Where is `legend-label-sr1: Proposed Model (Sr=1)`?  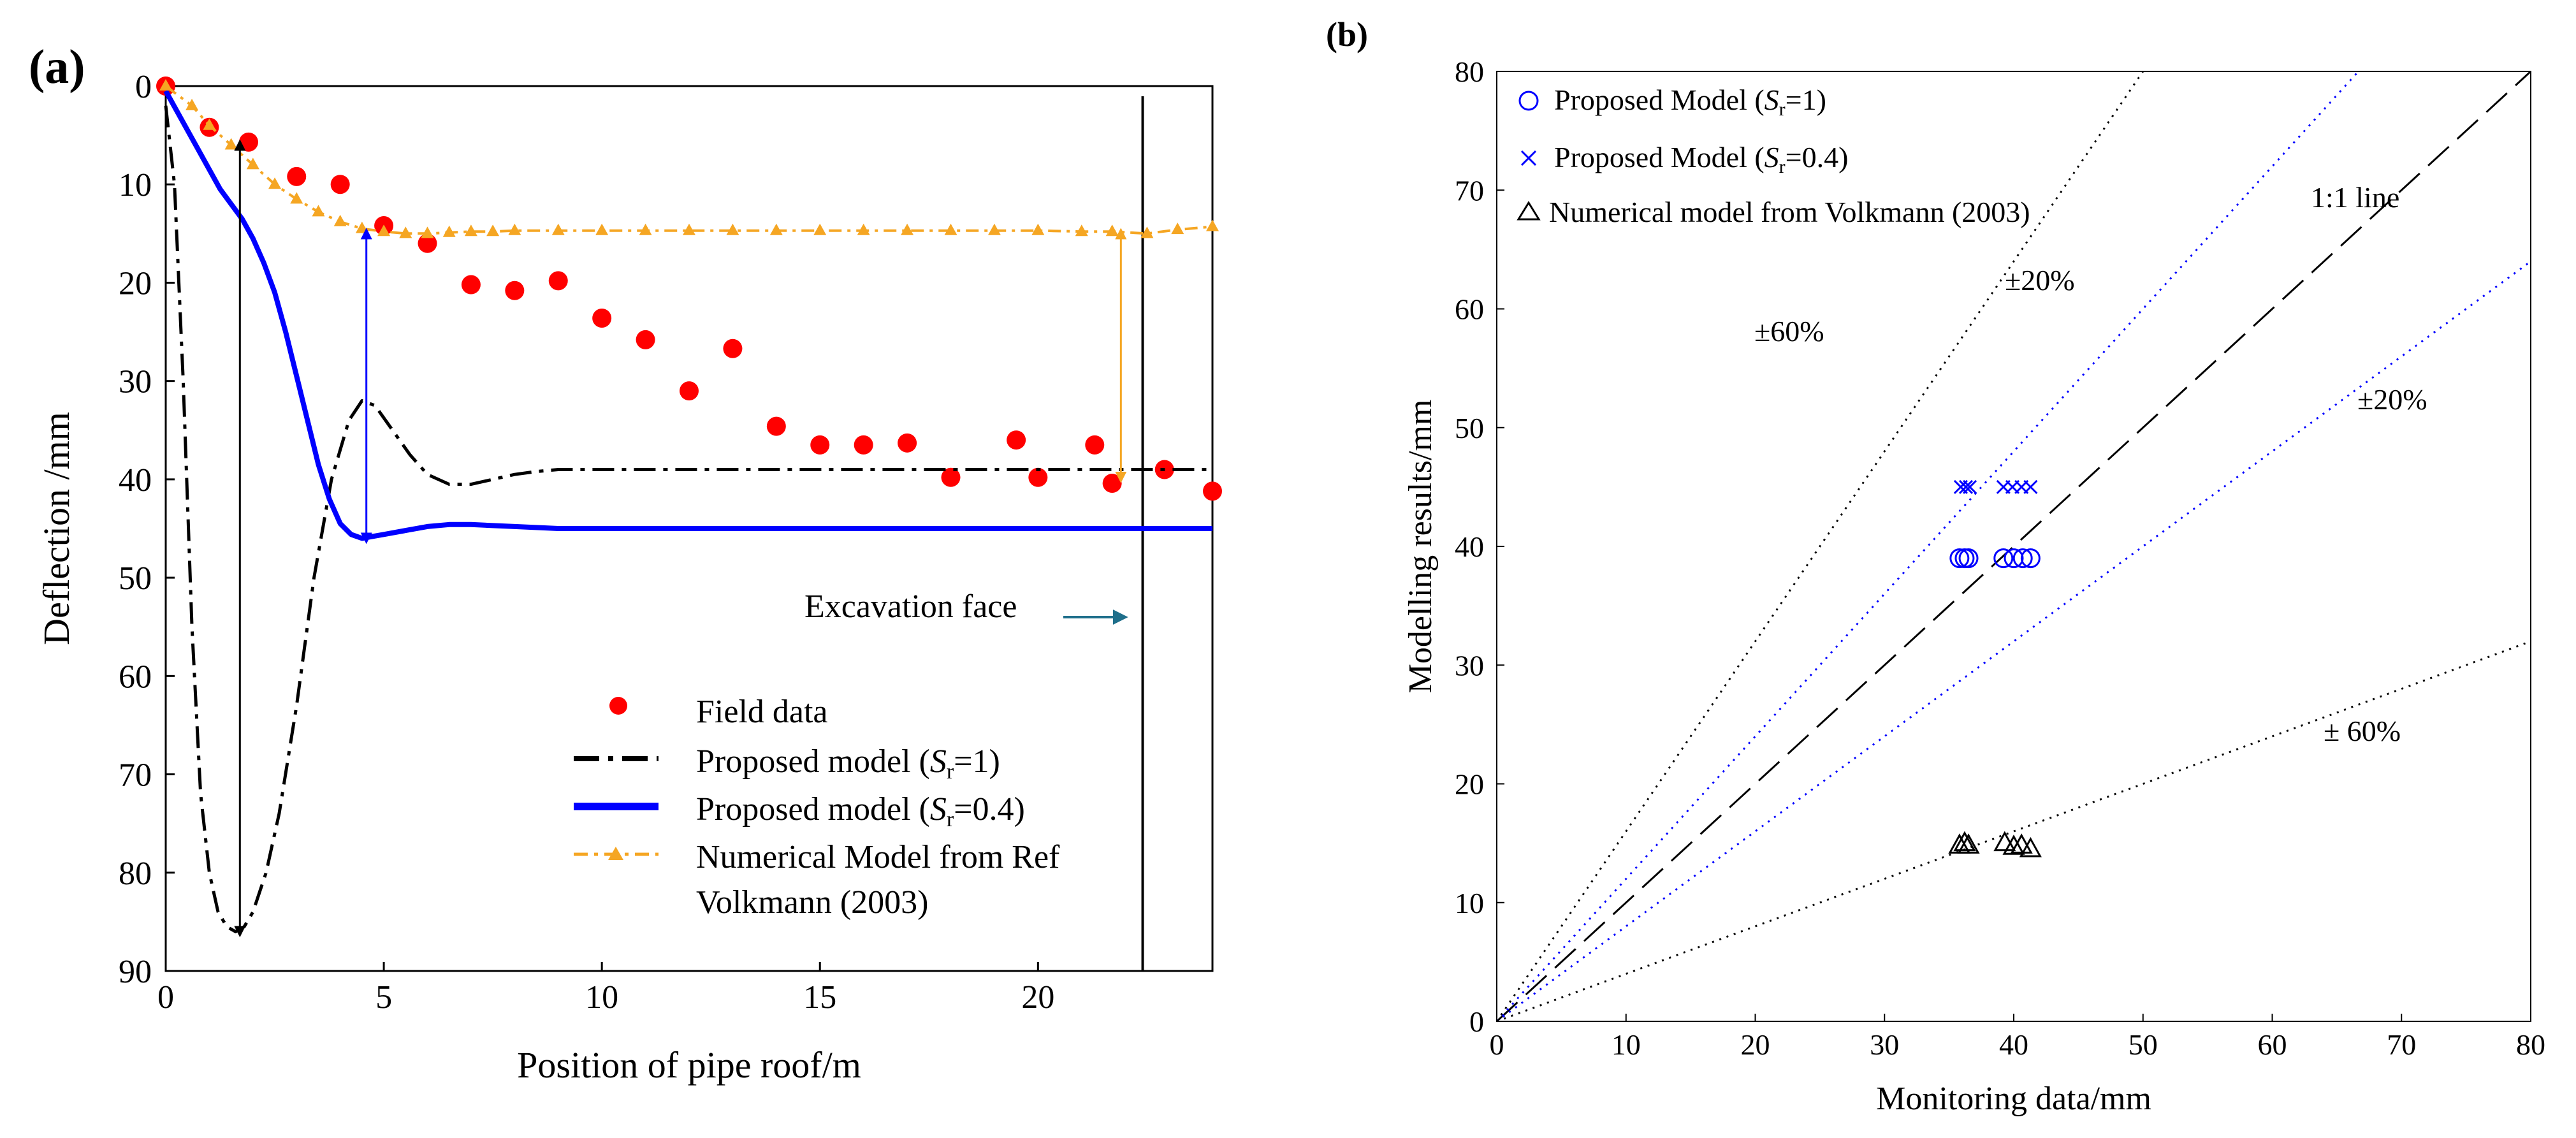
legend-label-sr1: Proposed Model (Sr=1) is located at coordinates (1690, 102).